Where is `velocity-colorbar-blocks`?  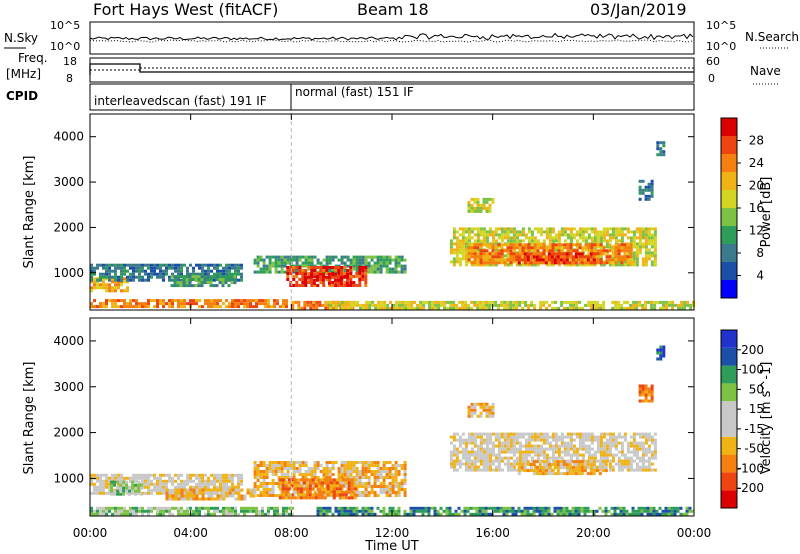
velocity-colorbar-blocks is located at coordinates (729, 419).